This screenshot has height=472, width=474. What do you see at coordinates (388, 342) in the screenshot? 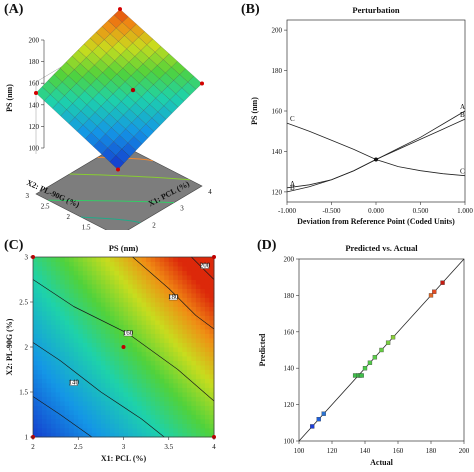
I see `data-point` at bounding box center [388, 342].